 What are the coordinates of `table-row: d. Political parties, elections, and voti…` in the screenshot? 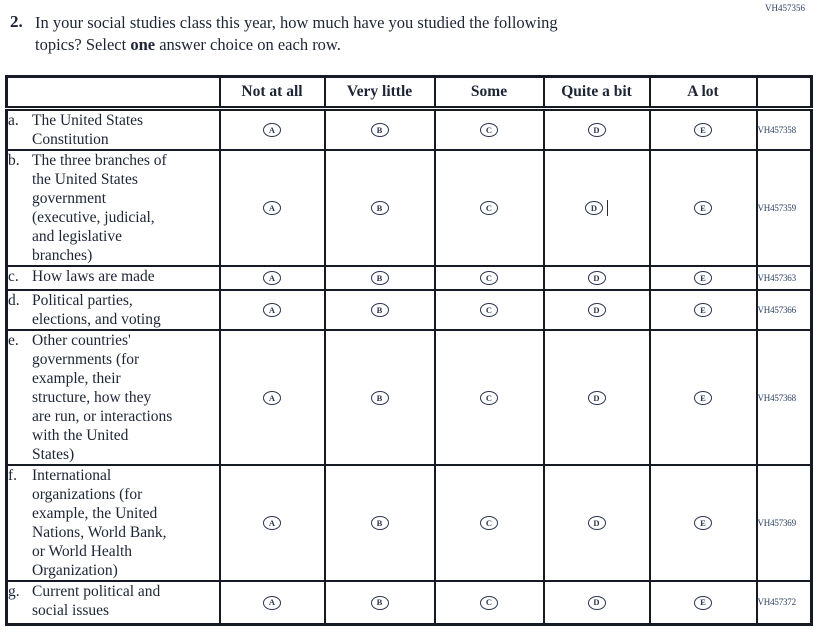 It's located at (409, 310).